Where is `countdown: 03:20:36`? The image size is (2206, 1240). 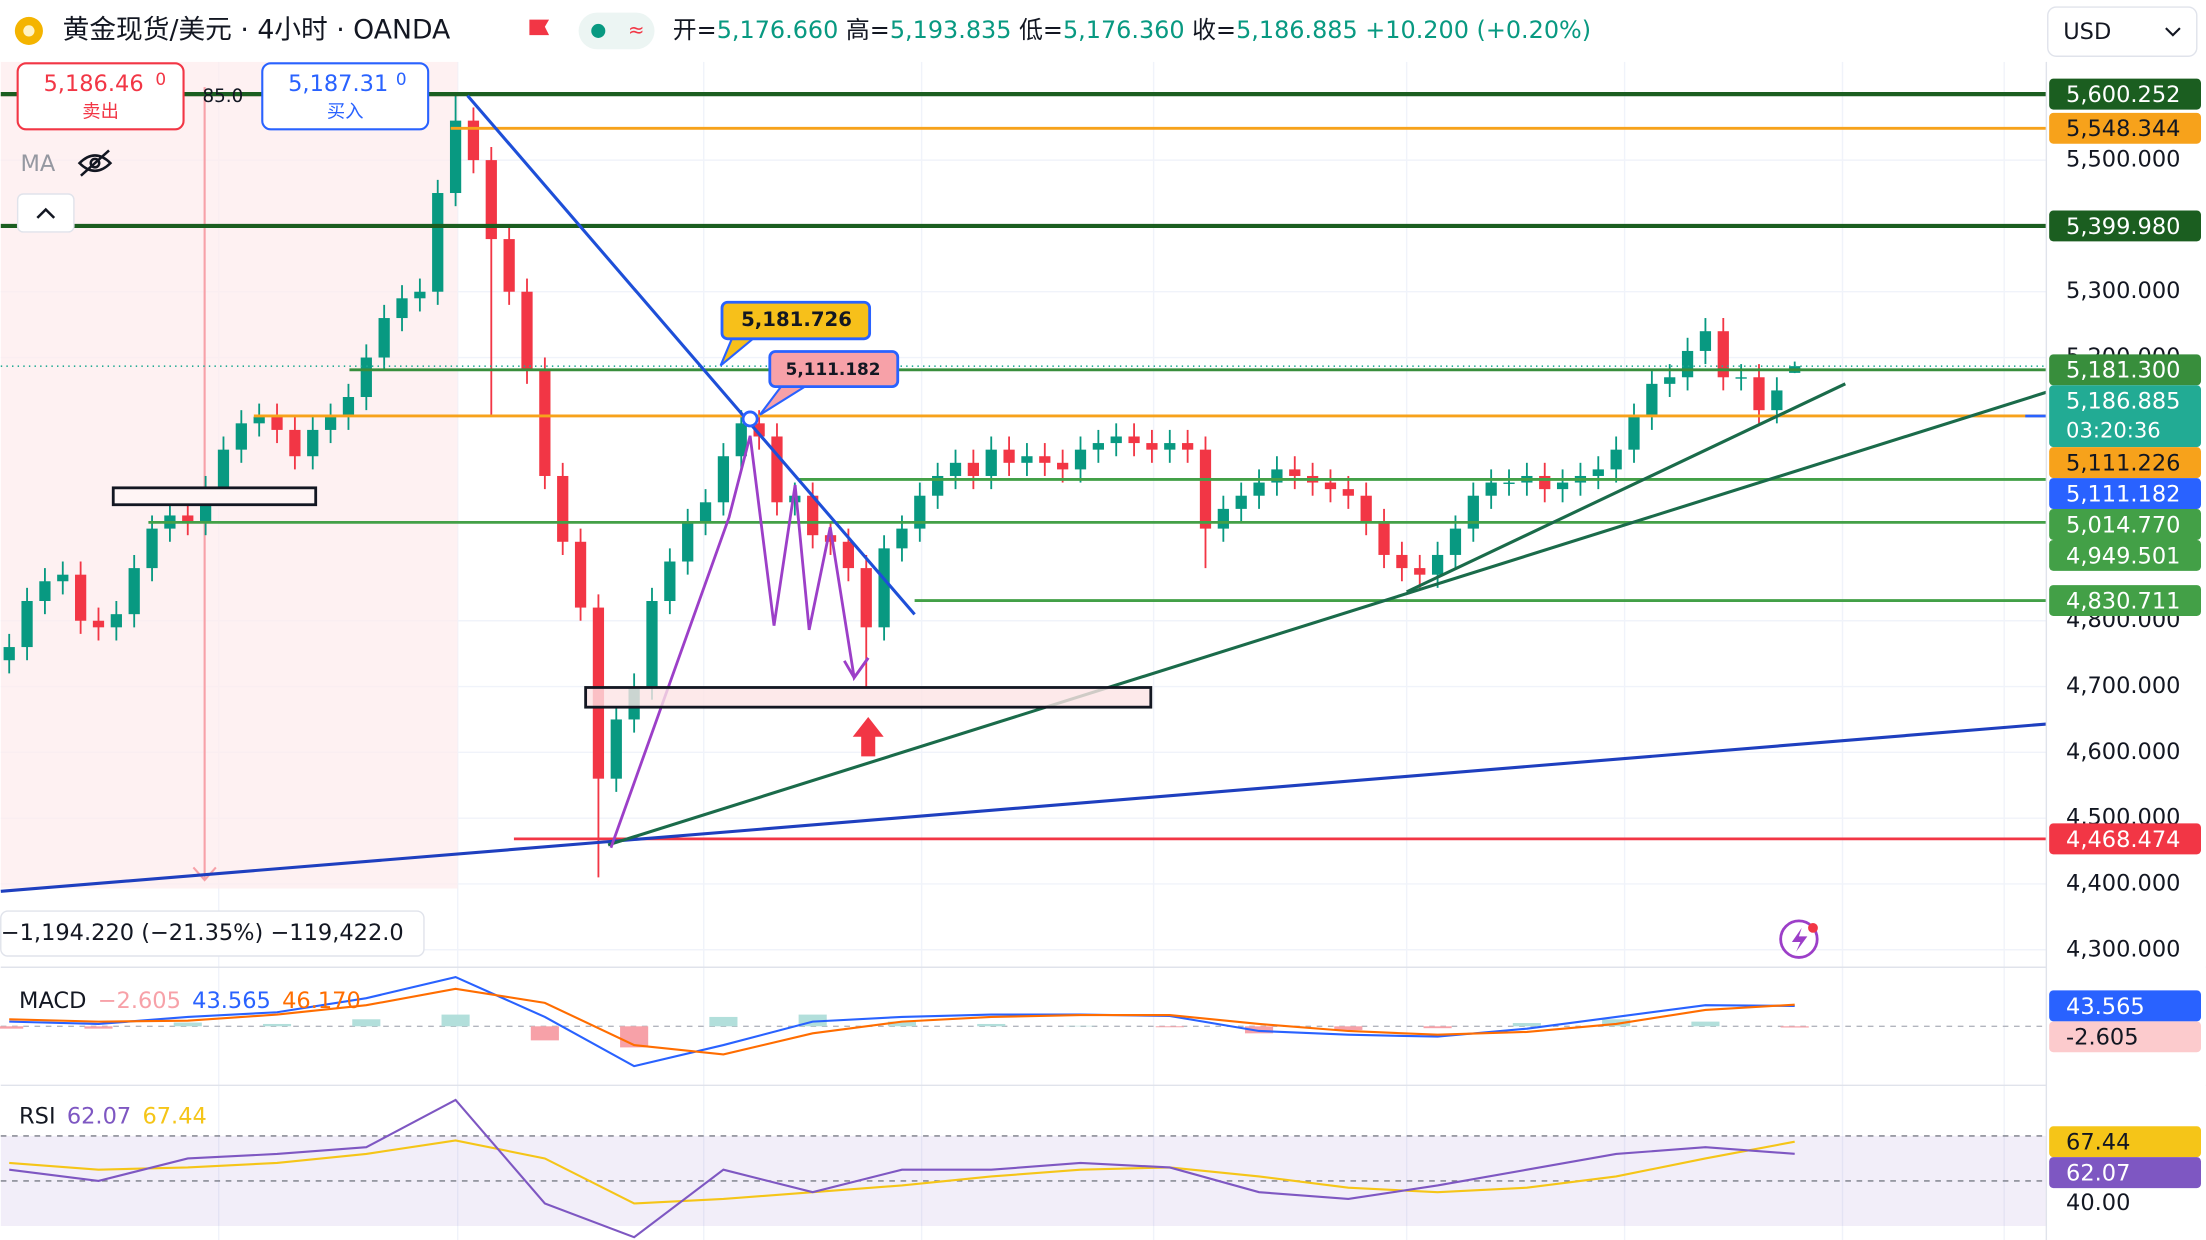
countdown: 03:20:36 is located at coordinates (2113, 430).